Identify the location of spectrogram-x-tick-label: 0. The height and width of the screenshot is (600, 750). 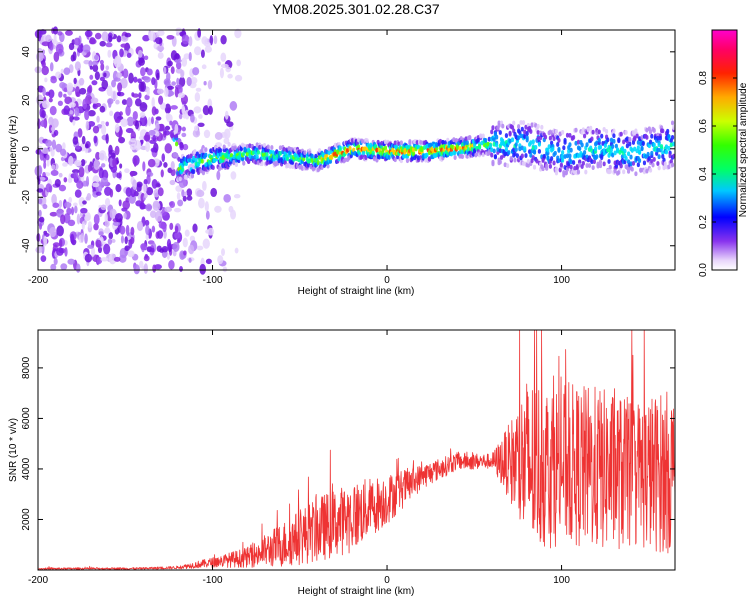
(387, 280).